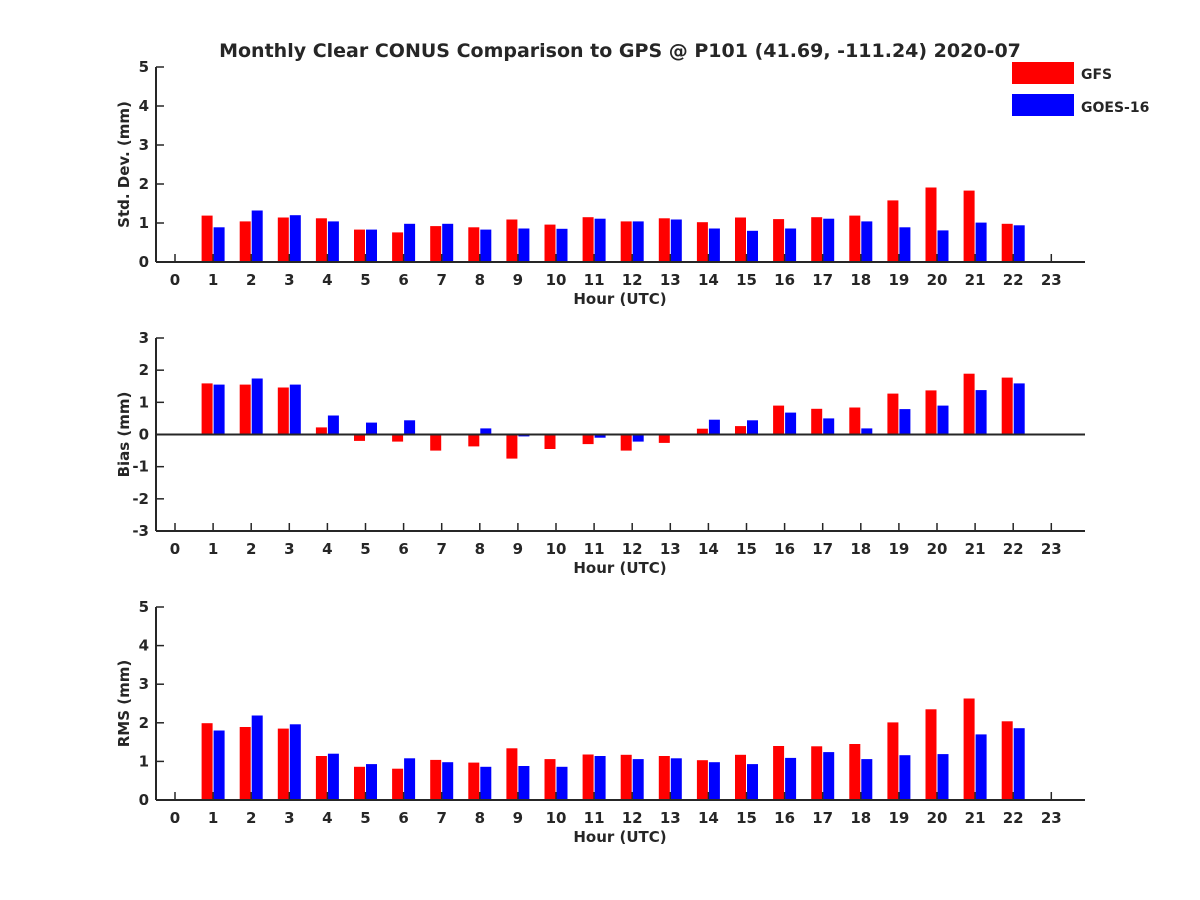  What do you see at coordinates (1007, 406) in the screenshot?
I see `bar-bias-gfs-h22` at bounding box center [1007, 406].